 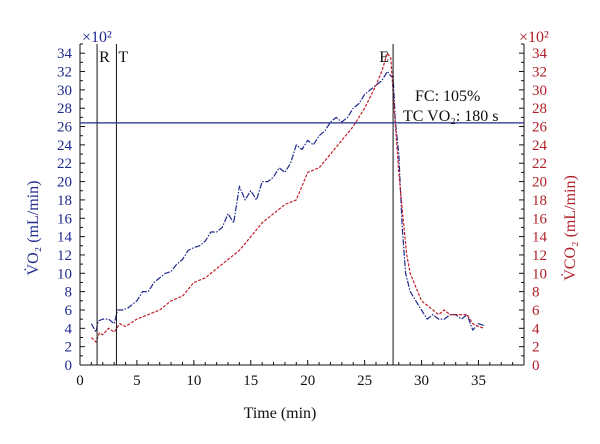 I want to click on x-tick-label: 35, so click(x=478, y=381).